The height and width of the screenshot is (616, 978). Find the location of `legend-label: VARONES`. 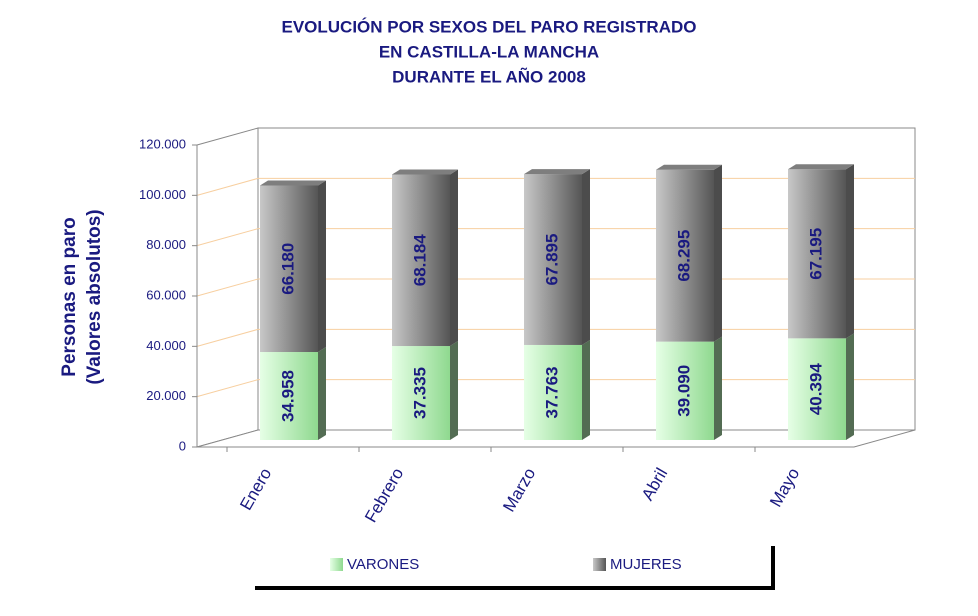

legend-label: VARONES is located at coordinates (383, 564).